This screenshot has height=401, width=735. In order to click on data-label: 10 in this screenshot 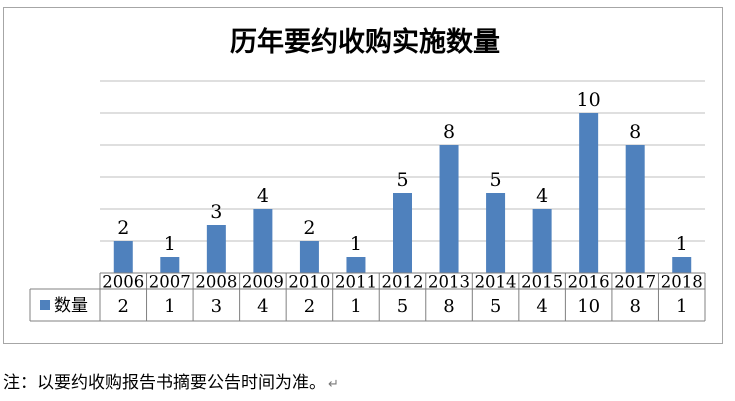, I will do `click(589, 100)`.